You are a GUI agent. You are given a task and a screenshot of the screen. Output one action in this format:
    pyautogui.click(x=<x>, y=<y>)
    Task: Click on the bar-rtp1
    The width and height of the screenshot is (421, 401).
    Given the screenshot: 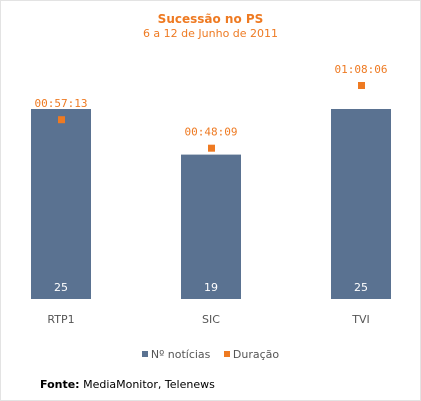 What is the action you would take?
    pyautogui.click(x=61, y=204)
    